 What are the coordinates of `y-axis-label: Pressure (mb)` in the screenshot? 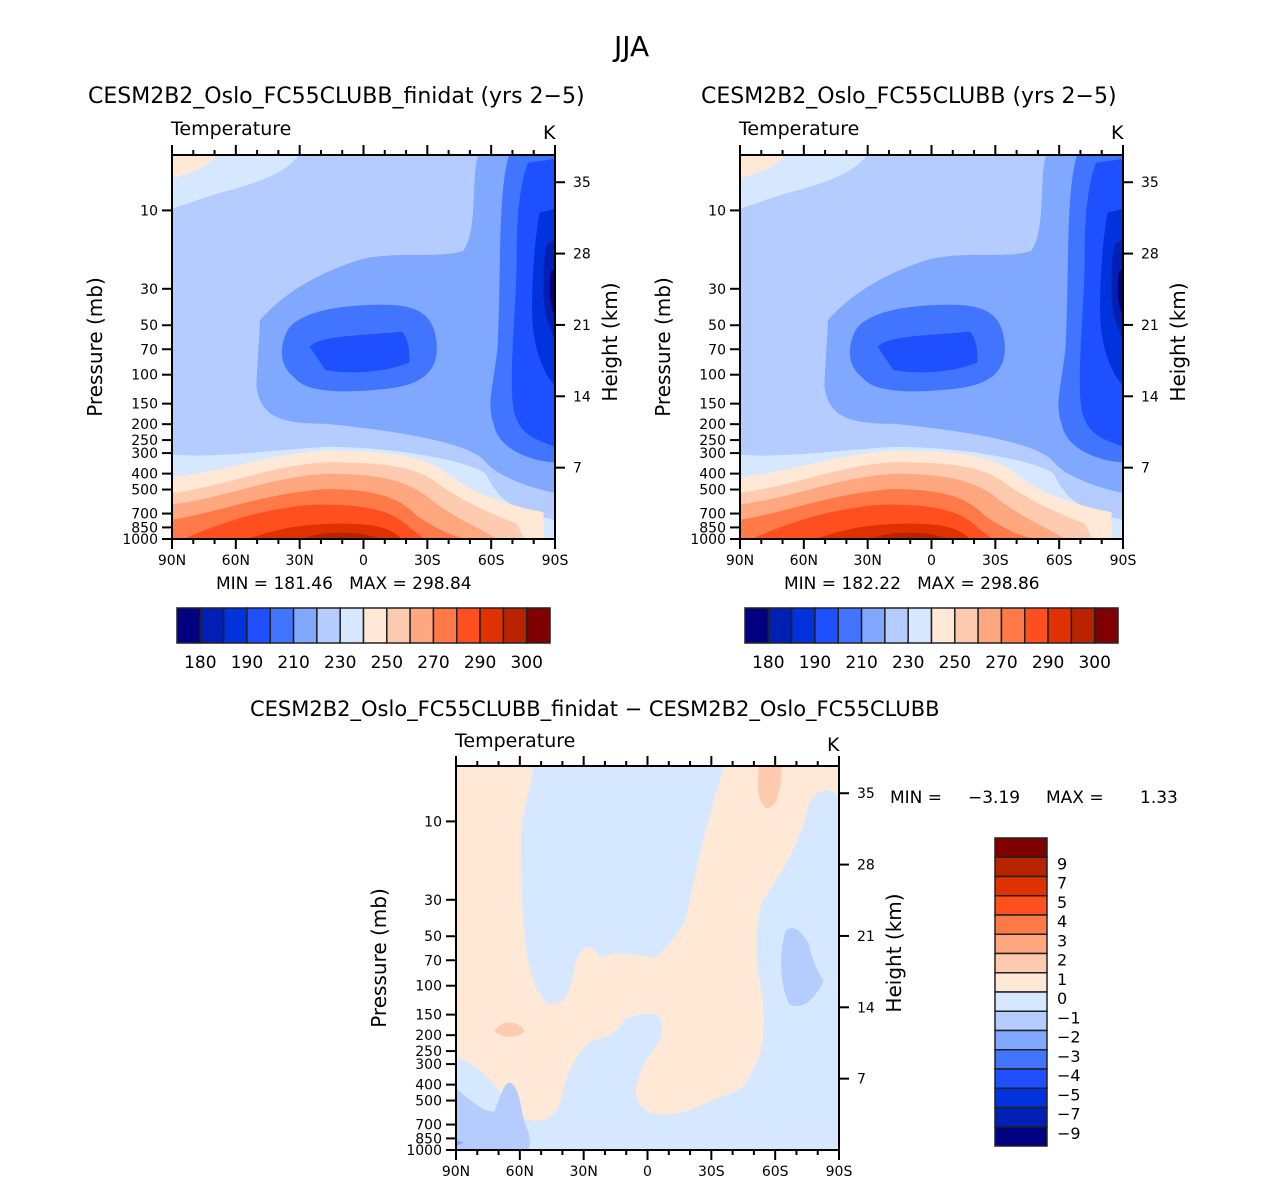 It's located at (95, 347).